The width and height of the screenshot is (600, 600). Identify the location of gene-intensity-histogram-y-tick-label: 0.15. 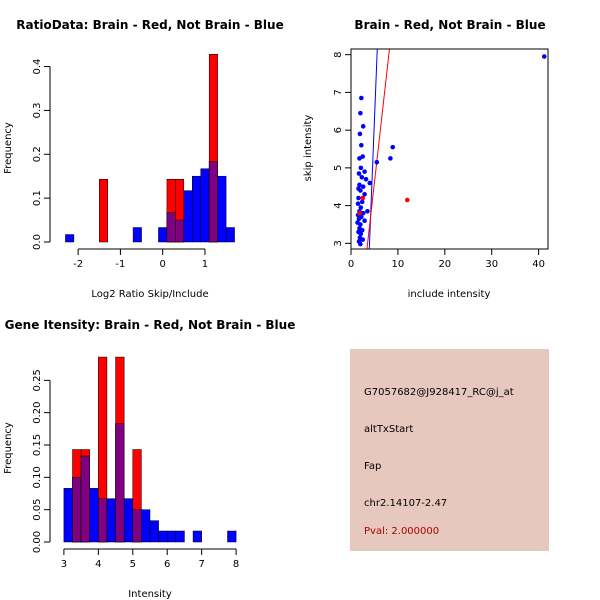
(37, 445).